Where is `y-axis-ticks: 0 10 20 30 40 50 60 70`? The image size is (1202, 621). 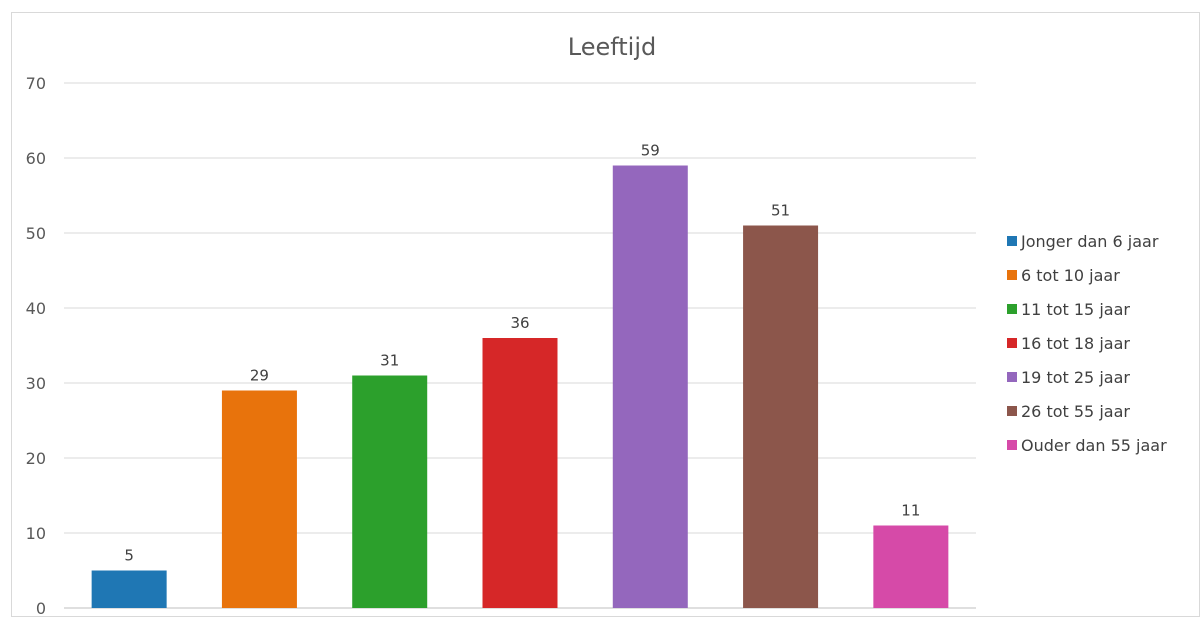 y-axis-ticks: 0 10 20 30 40 50 60 70 is located at coordinates (36, 346).